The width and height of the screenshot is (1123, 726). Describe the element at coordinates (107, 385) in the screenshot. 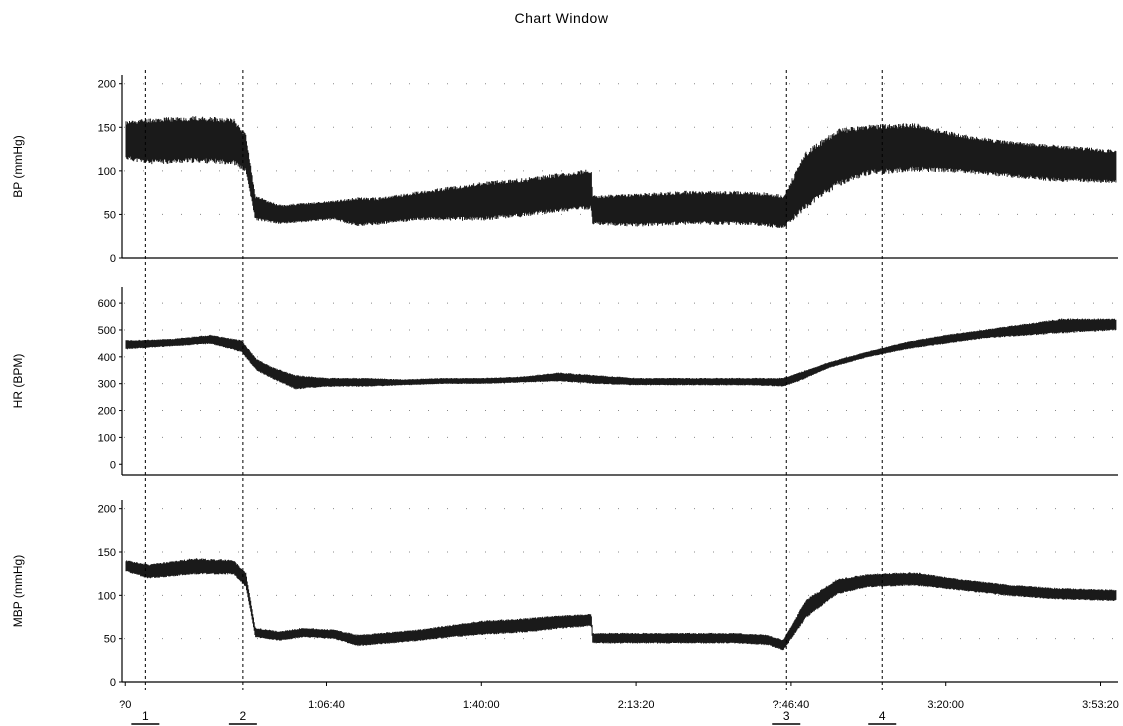

I see `y-tick-label: 300` at that location.